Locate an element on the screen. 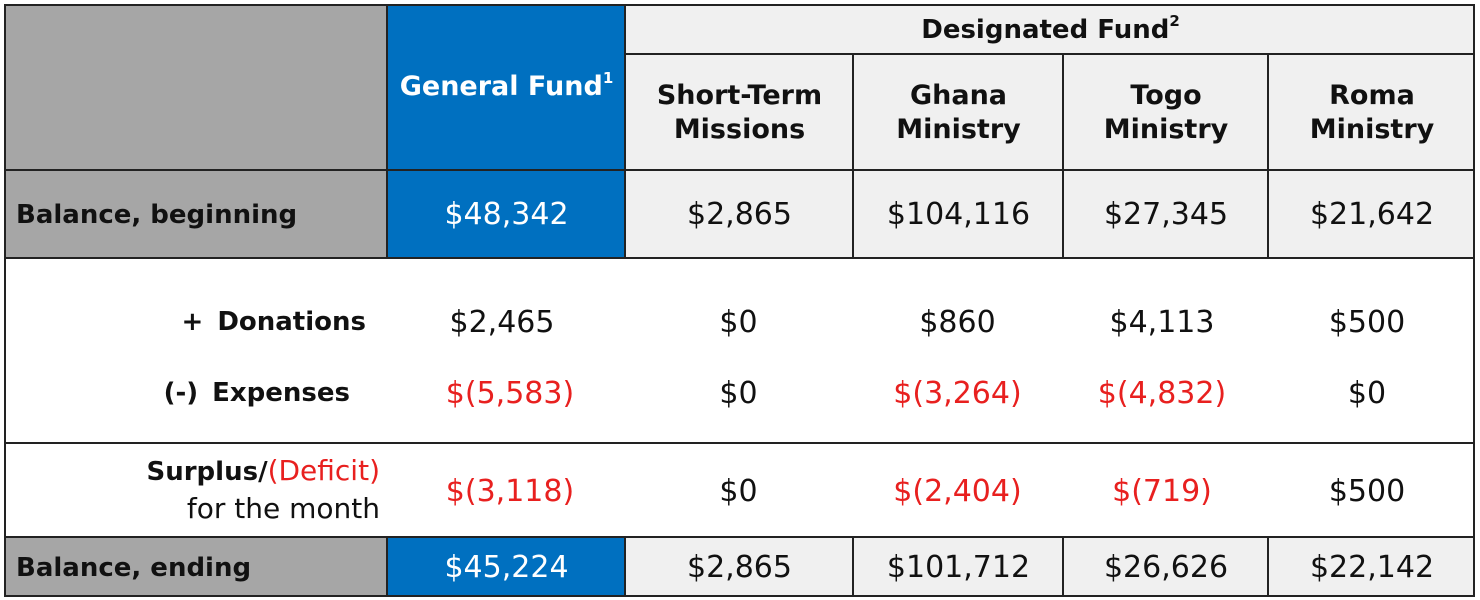 This screenshot has height=600, width=1480. surplus-general: $(3,118) is located at coordinates (510, 491).